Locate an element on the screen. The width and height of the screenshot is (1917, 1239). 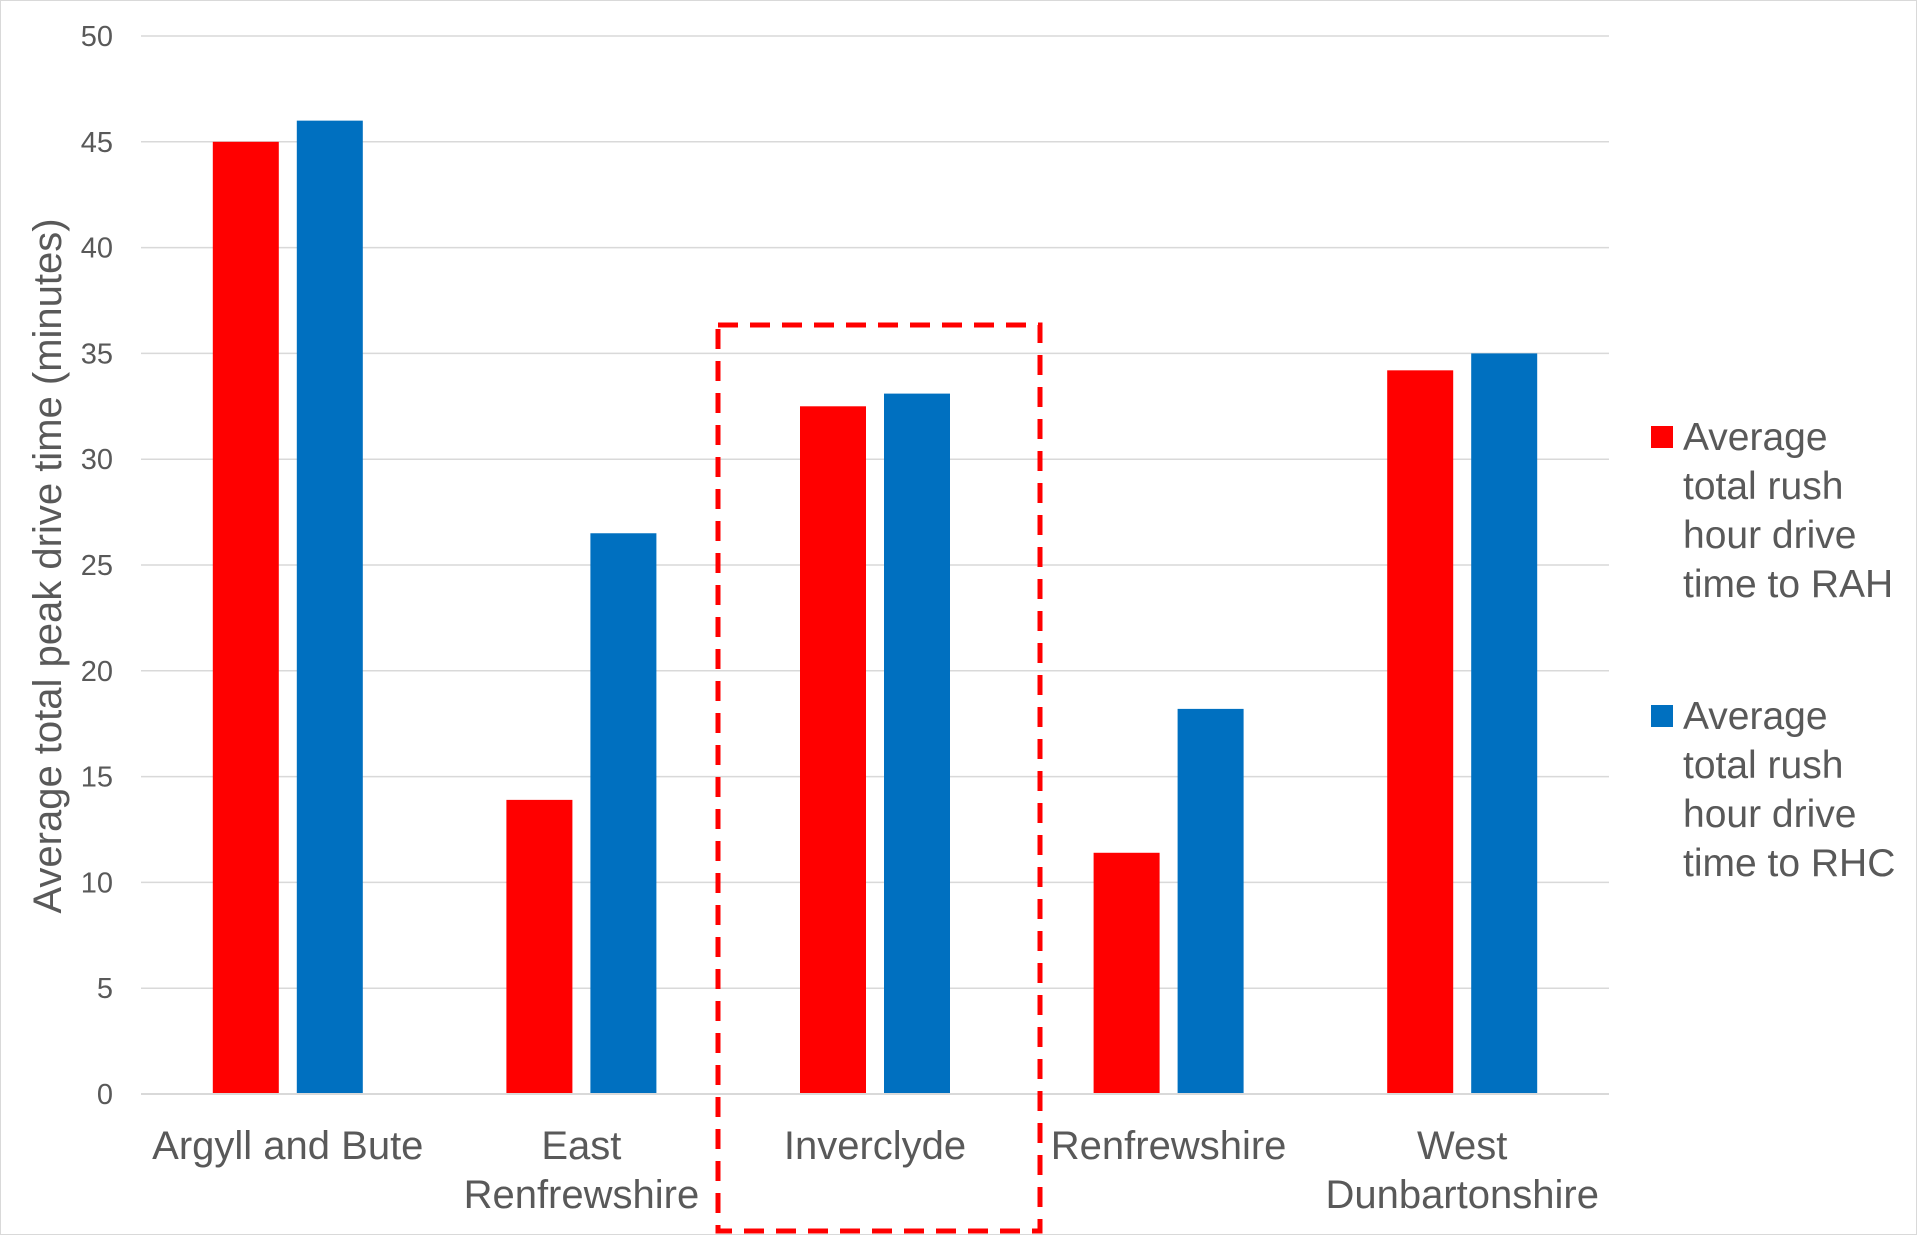
y-tick-label: 35 is located at coordinates (97, 354).